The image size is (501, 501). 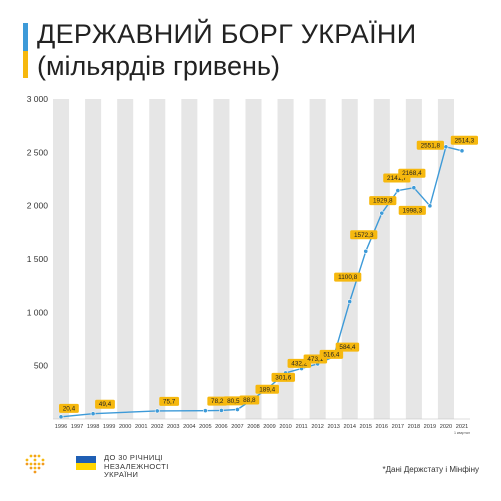 What do you see at coordinates (383, 201) in the screenshot?
I see `data-label: 1929,8` at bounding box center [383, 201].